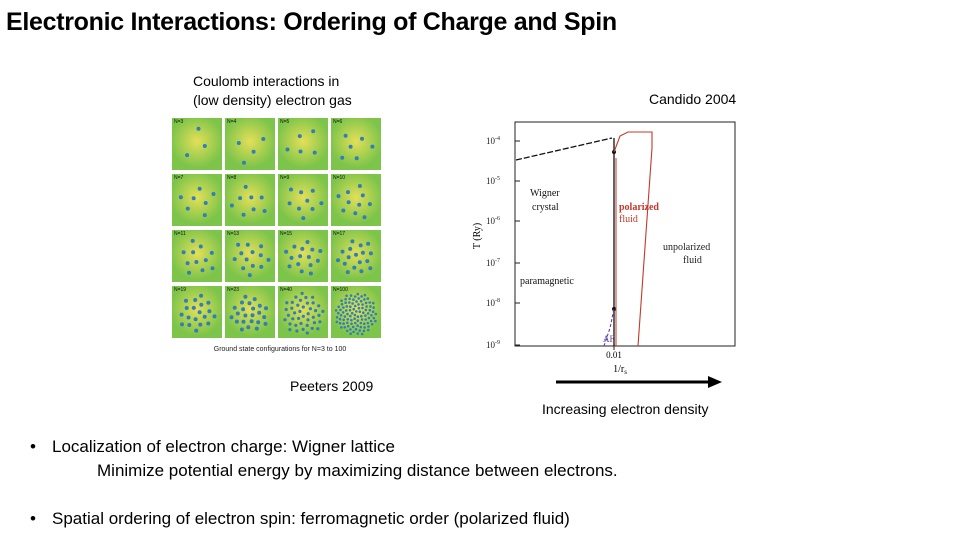  Describe the element at coordinates (692, 260) in the screenshot. I see `unpolarized-fluid-label: fluid` at that location.